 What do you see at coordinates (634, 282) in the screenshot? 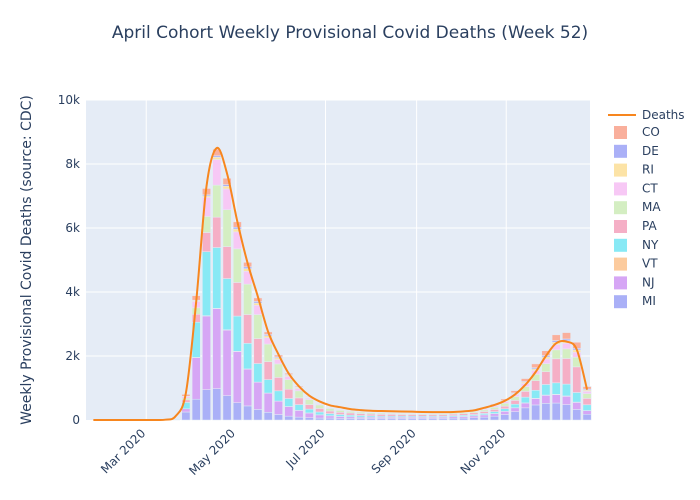
I see `legend-item-nj: NJ` at bounding box center [634, 282].